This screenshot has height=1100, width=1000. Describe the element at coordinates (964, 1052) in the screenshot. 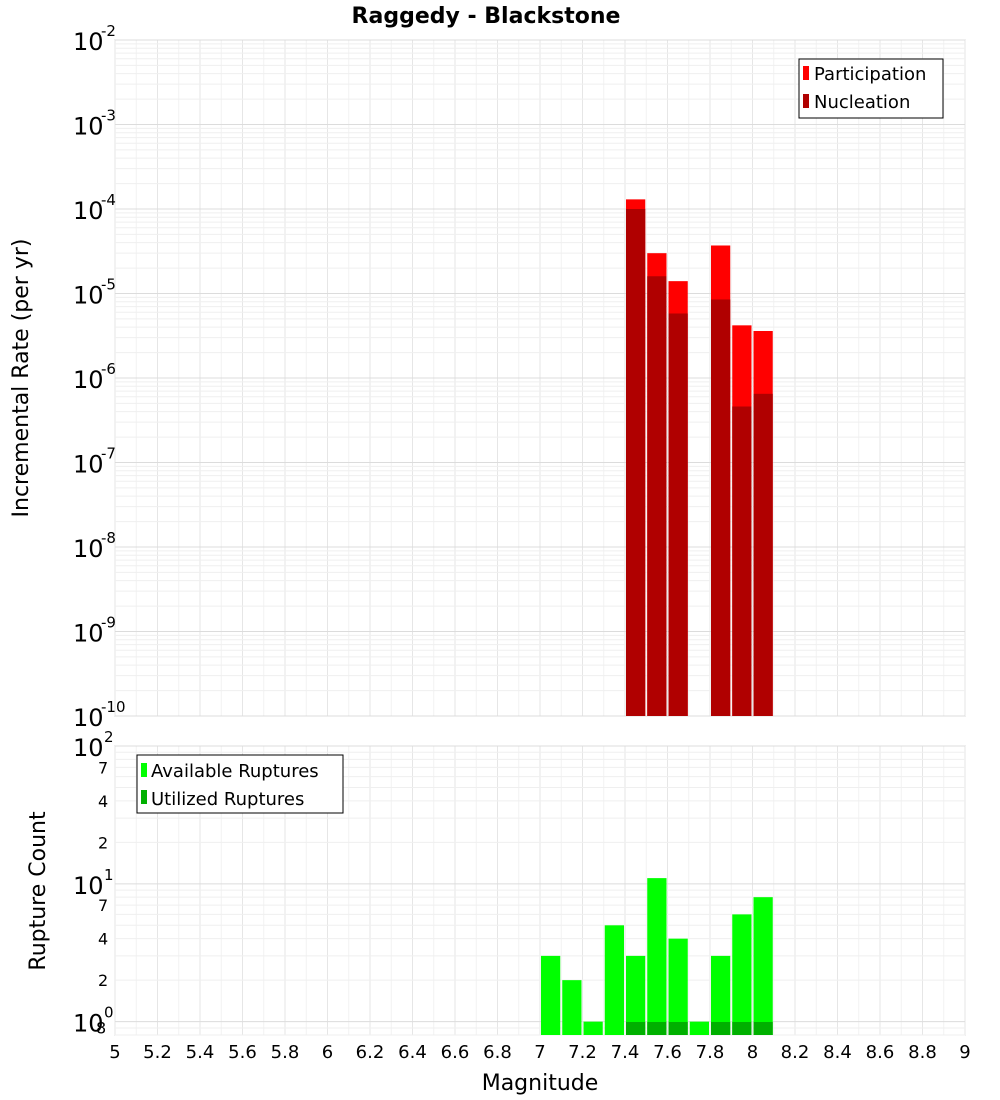

I see `x-tick-label: 9` at that location.